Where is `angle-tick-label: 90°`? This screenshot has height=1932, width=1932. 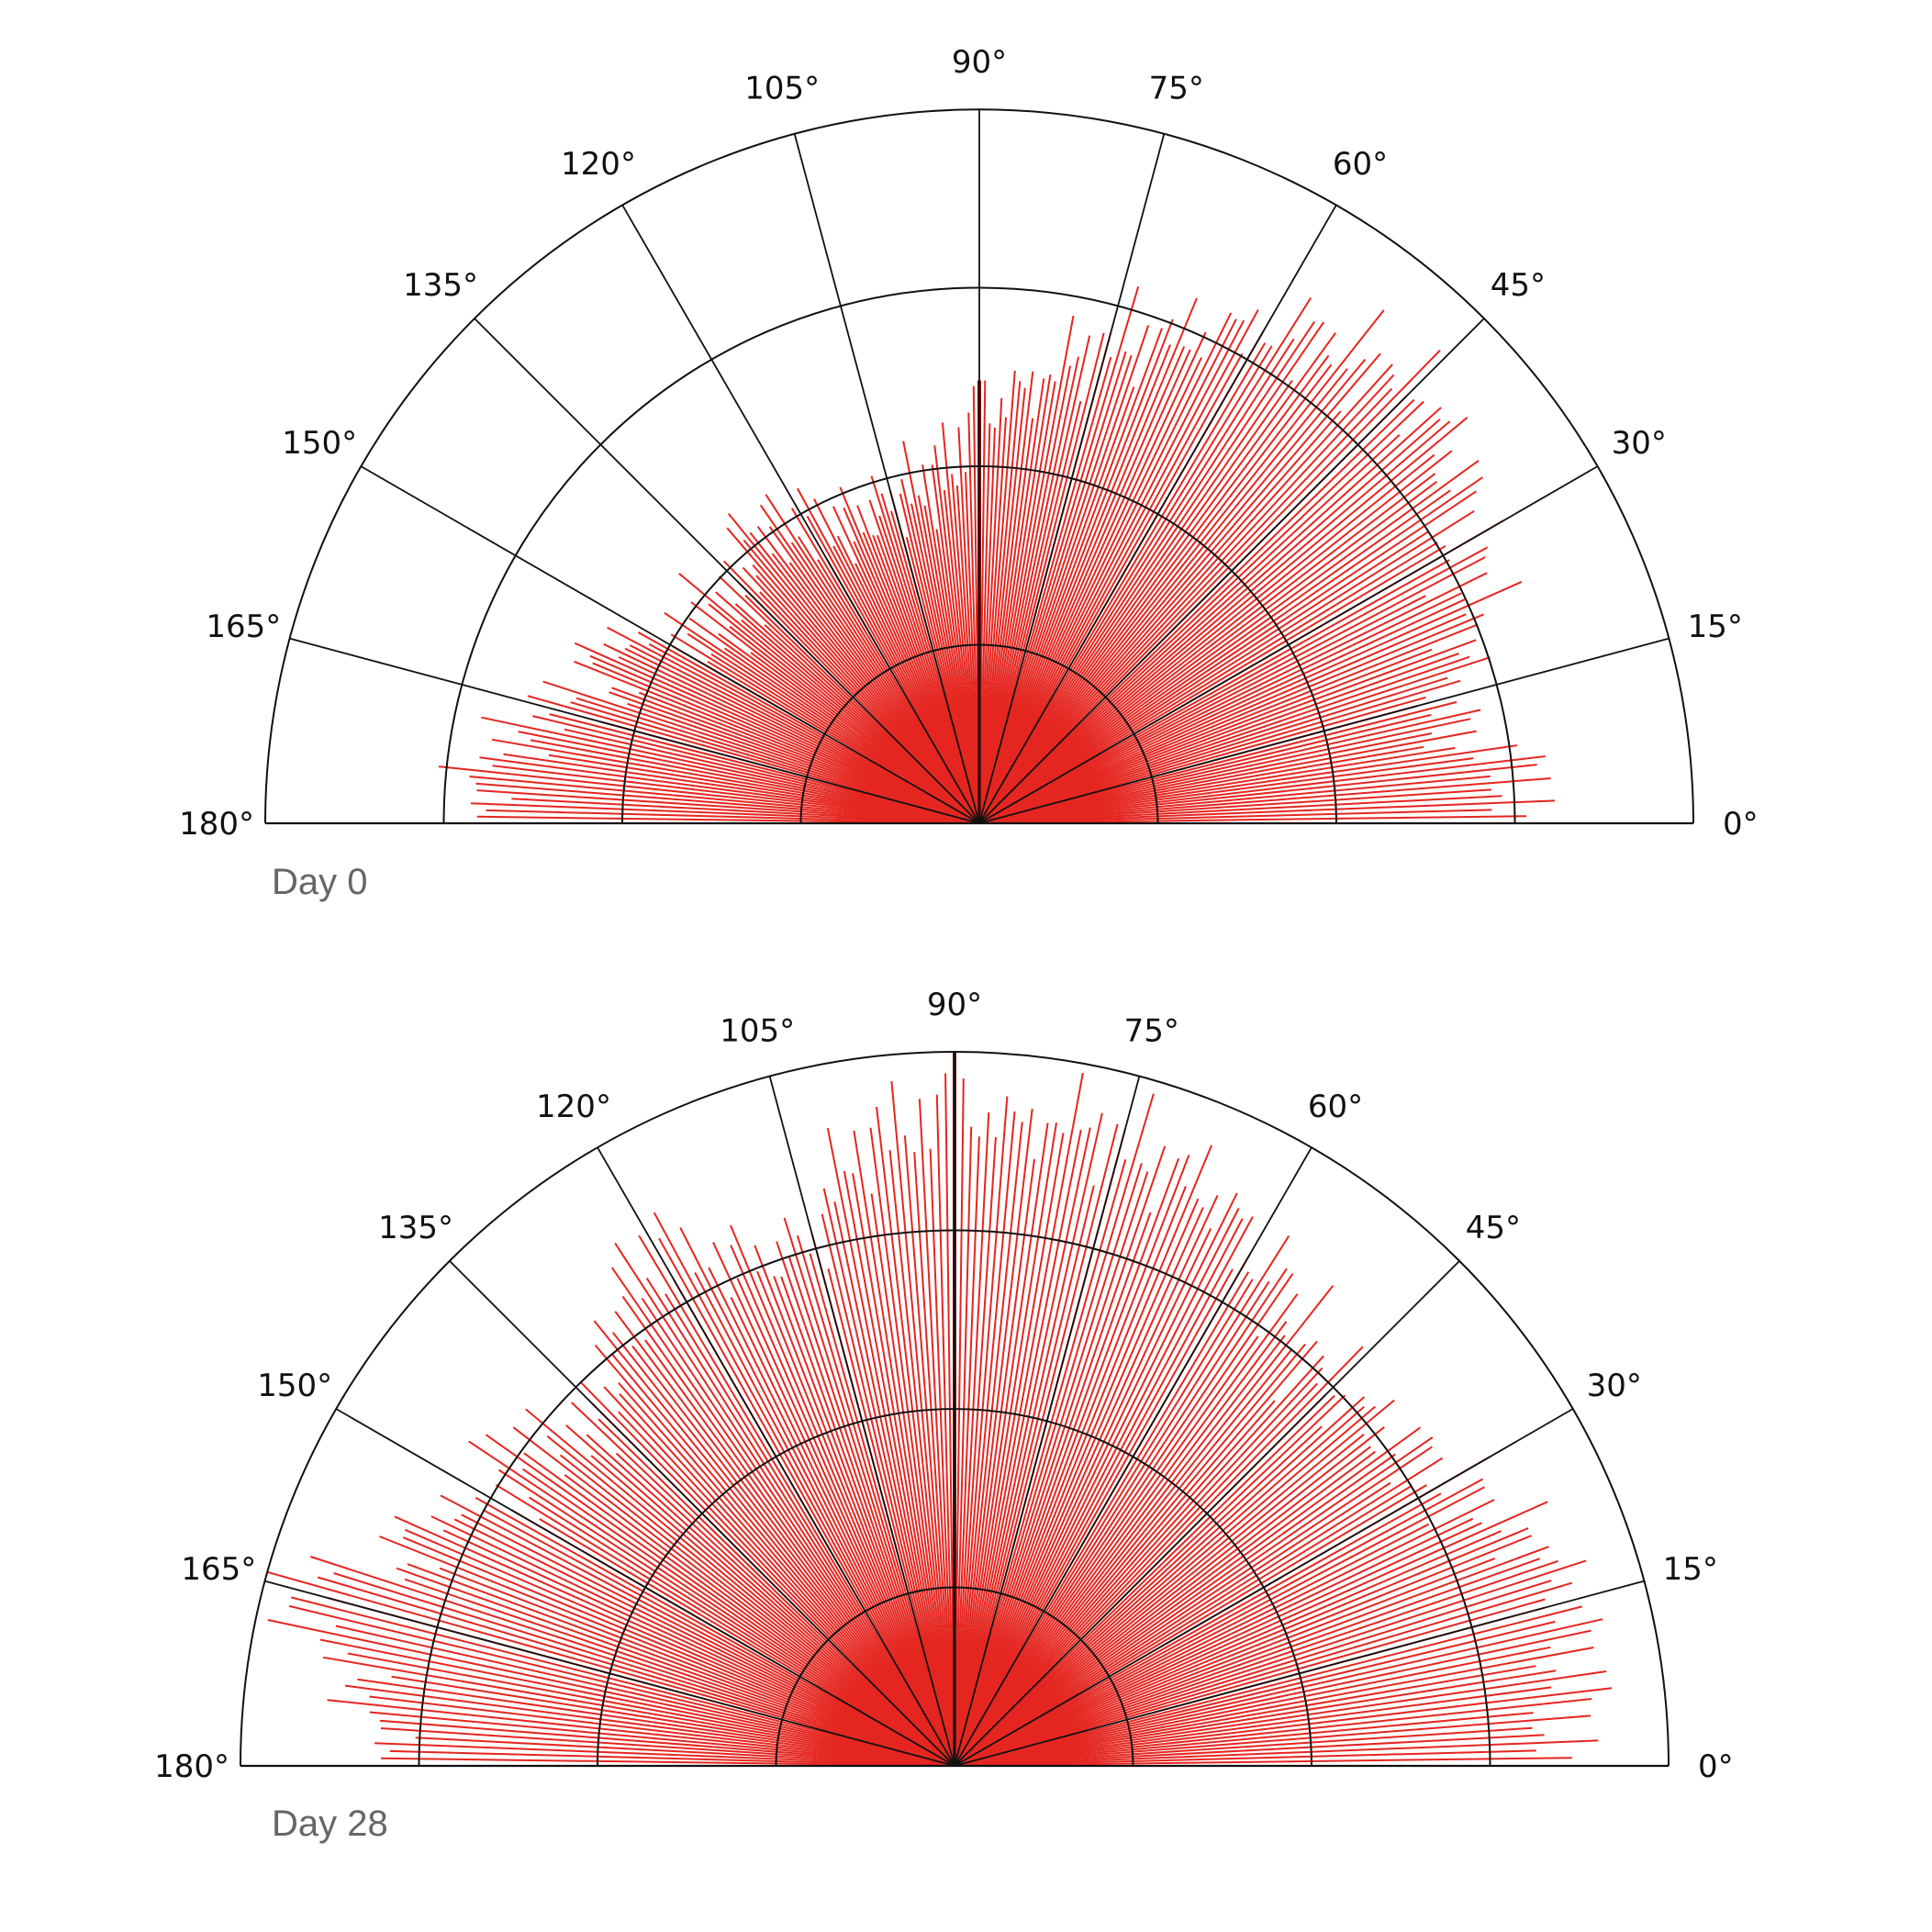 angle-tick-label: 90° is located at coordinates (979, 63).